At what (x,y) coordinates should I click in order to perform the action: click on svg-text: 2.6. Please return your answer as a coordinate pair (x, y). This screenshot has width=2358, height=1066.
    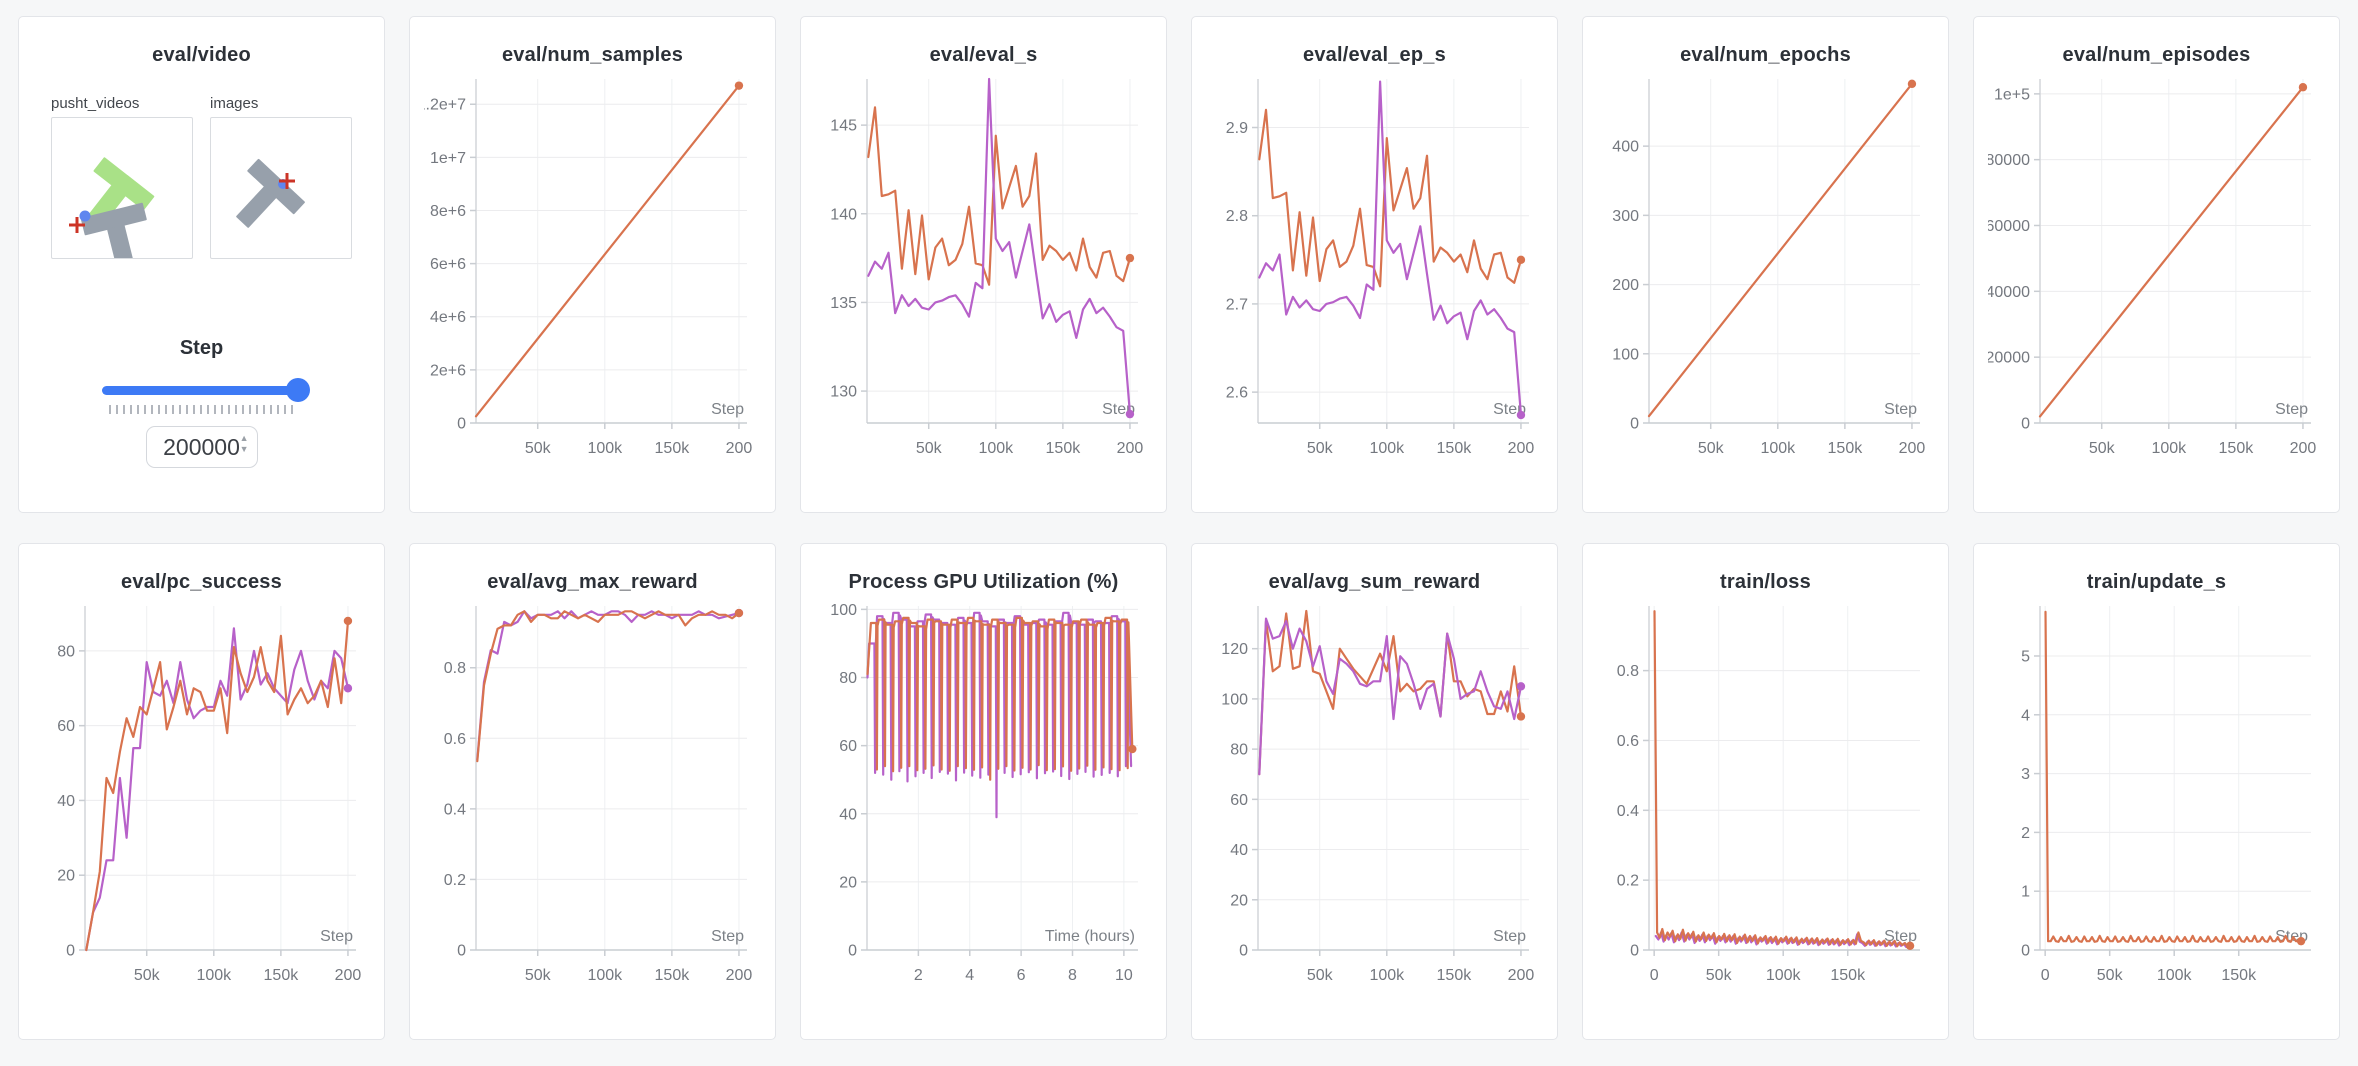
    Looking at the image, I should click on (1237, 393).